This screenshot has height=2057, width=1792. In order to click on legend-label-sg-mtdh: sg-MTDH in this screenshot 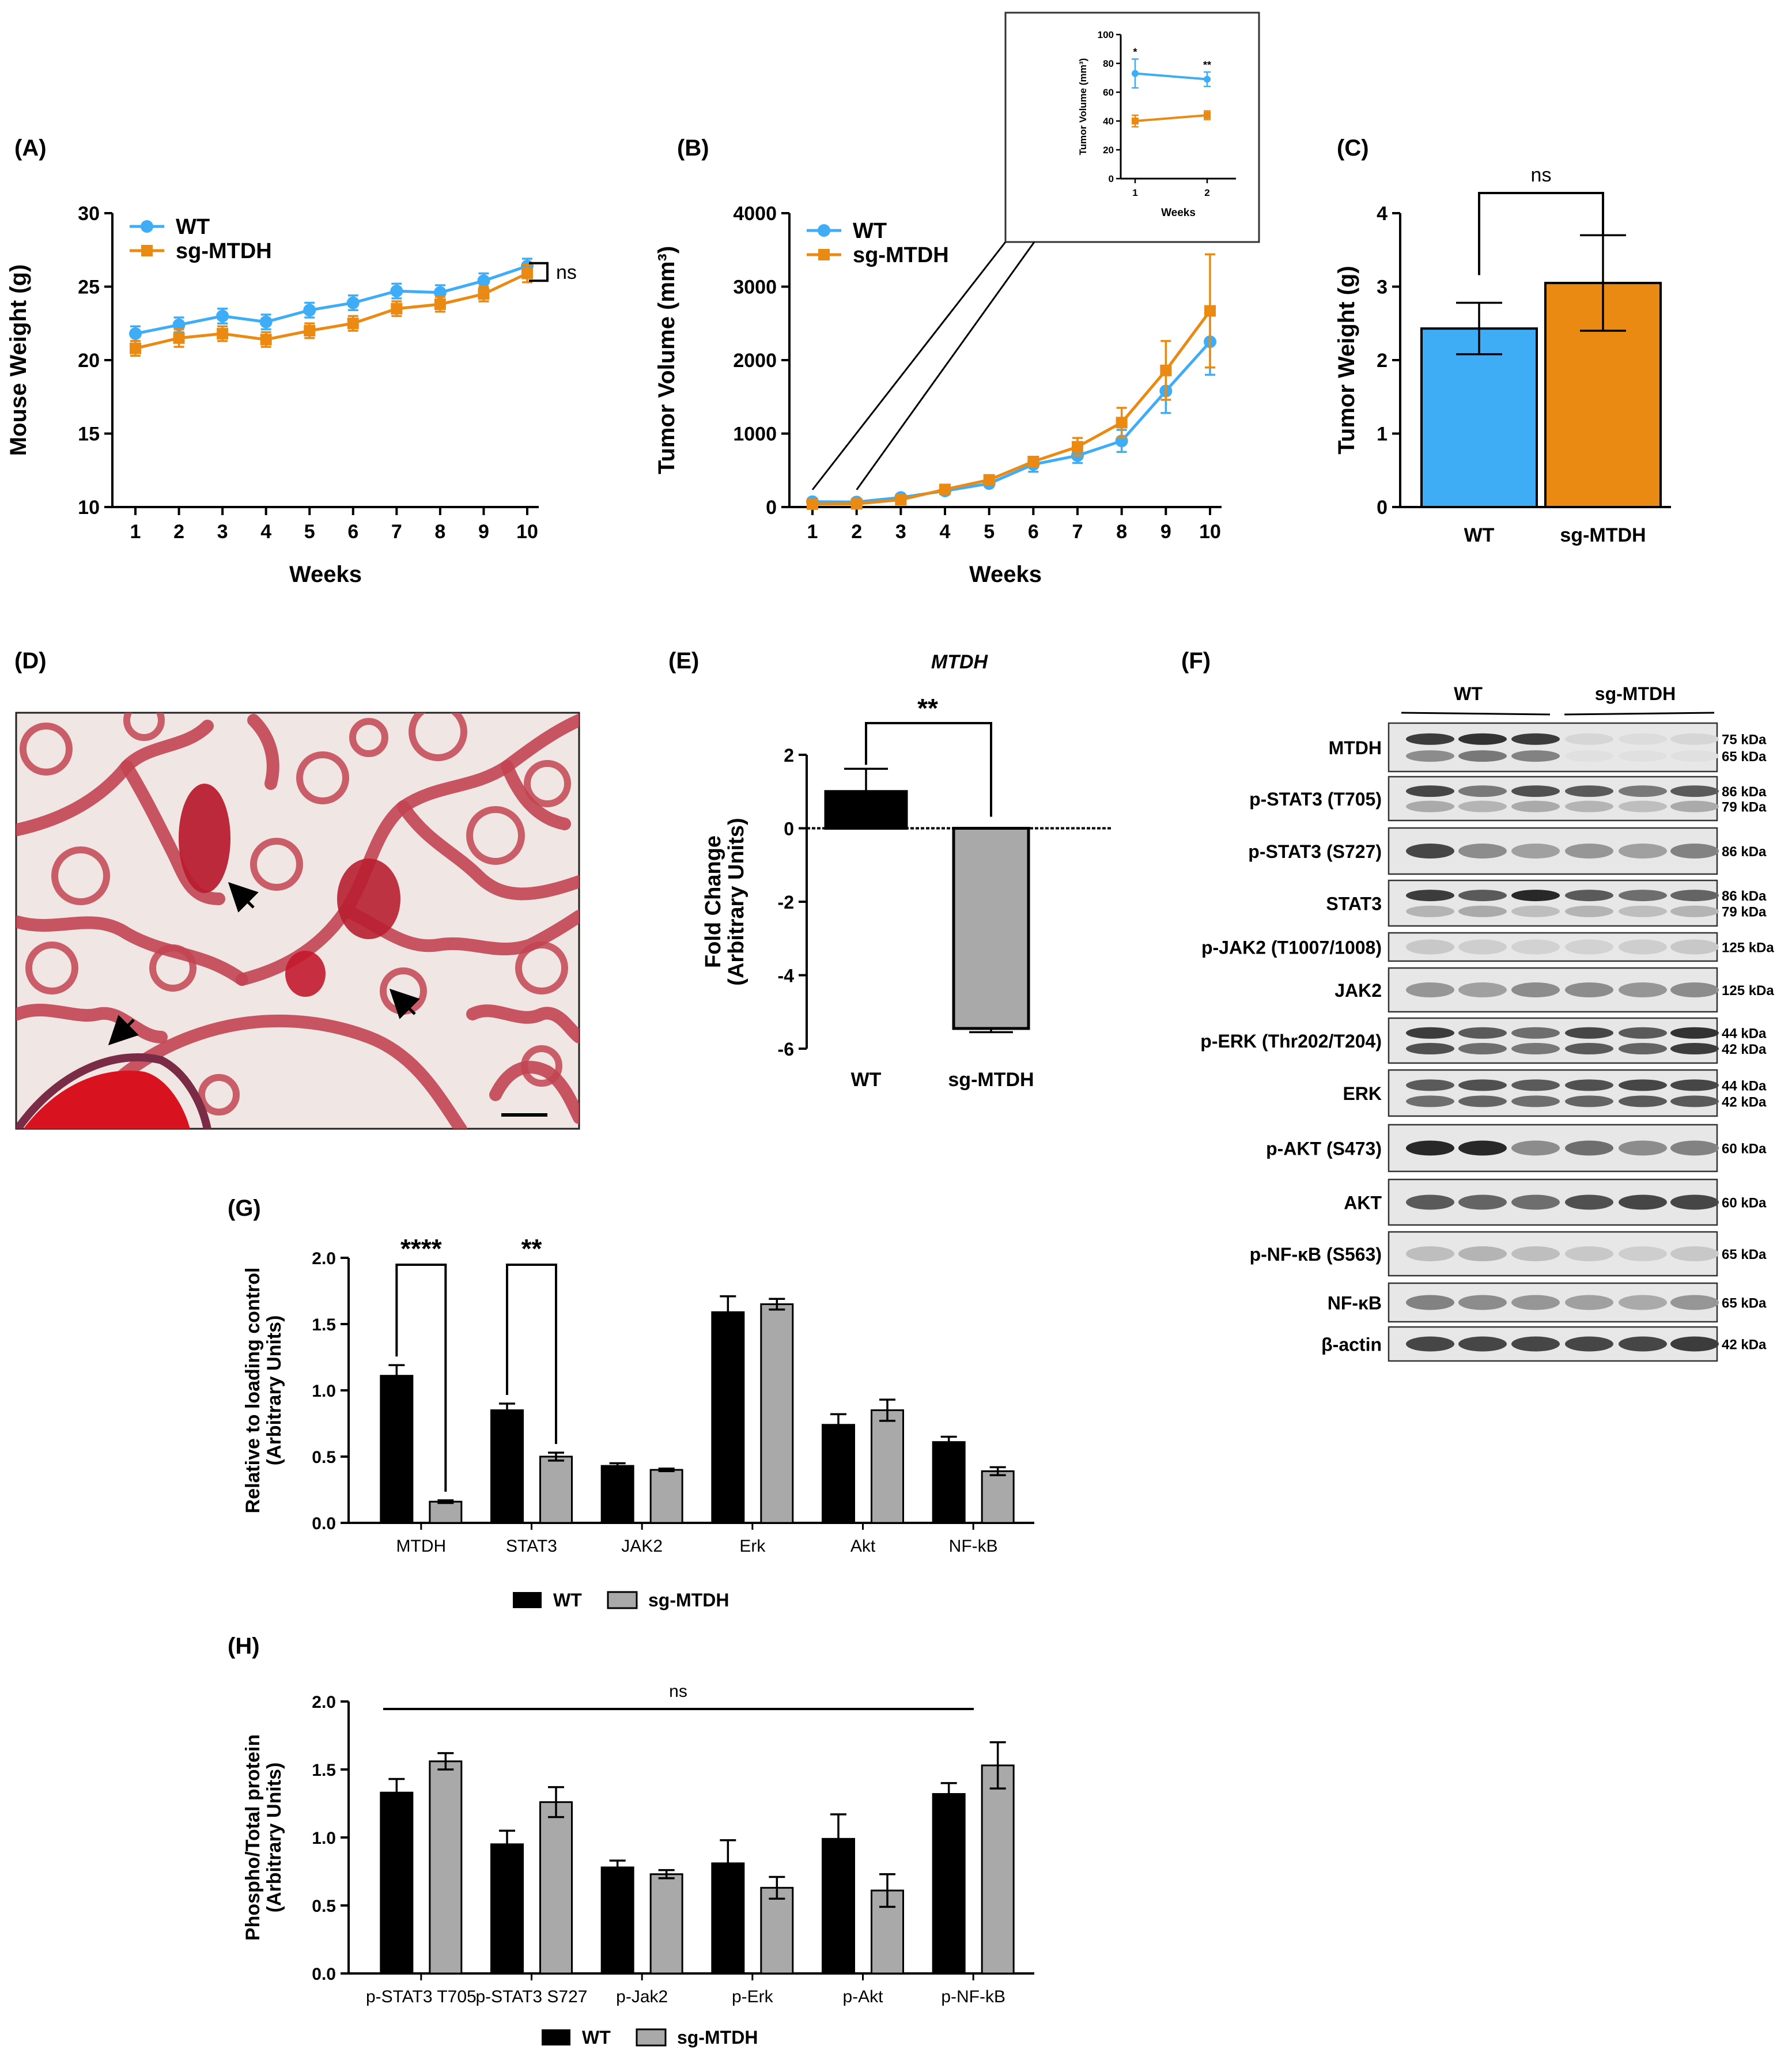, I will do `click(688, 1600)`.